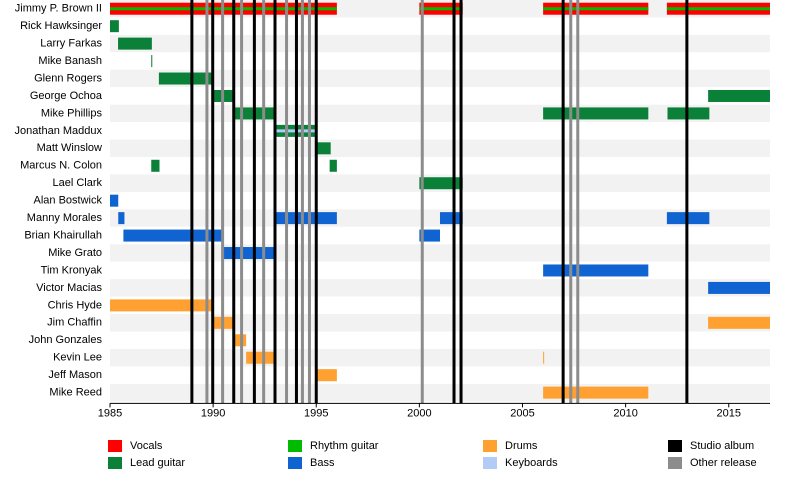 The height and width of the screenshot is (491, 800). Describe the element at coordinates (322, 463) in the screenshot. I see `legend-label: Bass` at that location.